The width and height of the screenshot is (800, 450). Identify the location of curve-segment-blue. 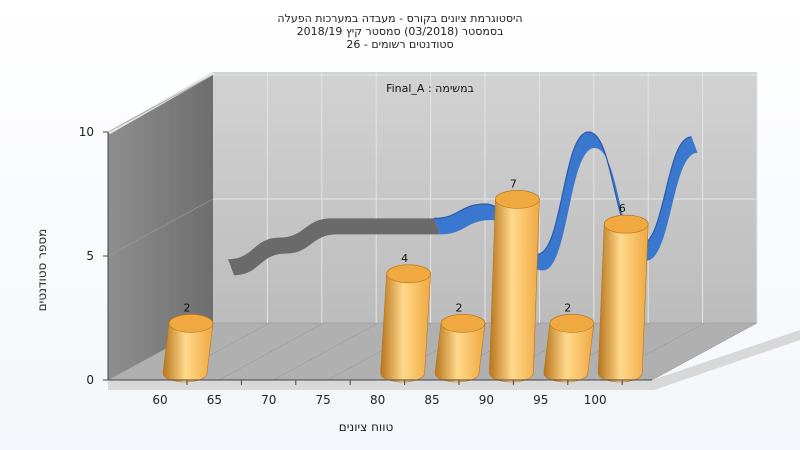
(566, 201).